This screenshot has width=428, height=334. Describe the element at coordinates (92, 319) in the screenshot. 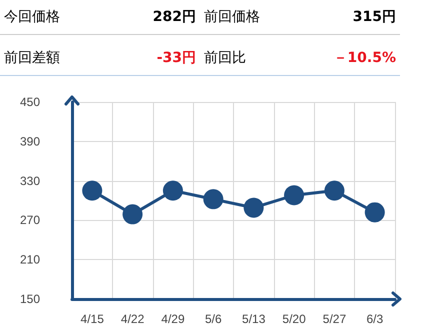

I see `x-tick-label: 4/15` at that location.